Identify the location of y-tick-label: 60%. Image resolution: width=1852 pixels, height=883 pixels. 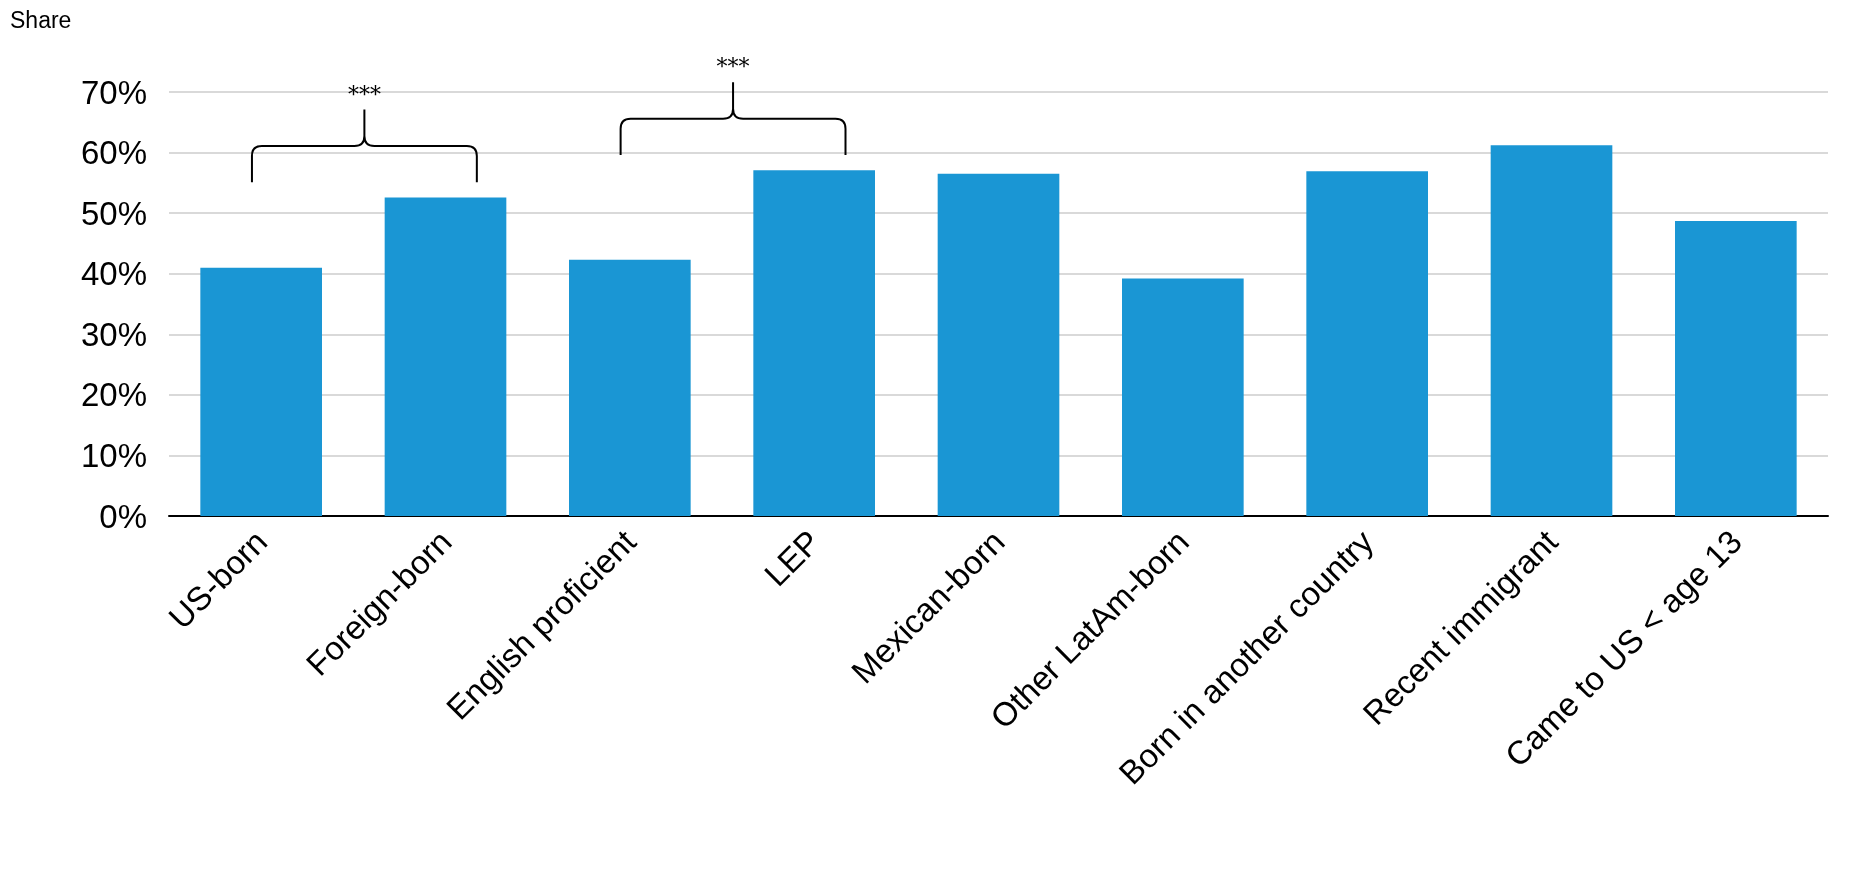
(113, 153).